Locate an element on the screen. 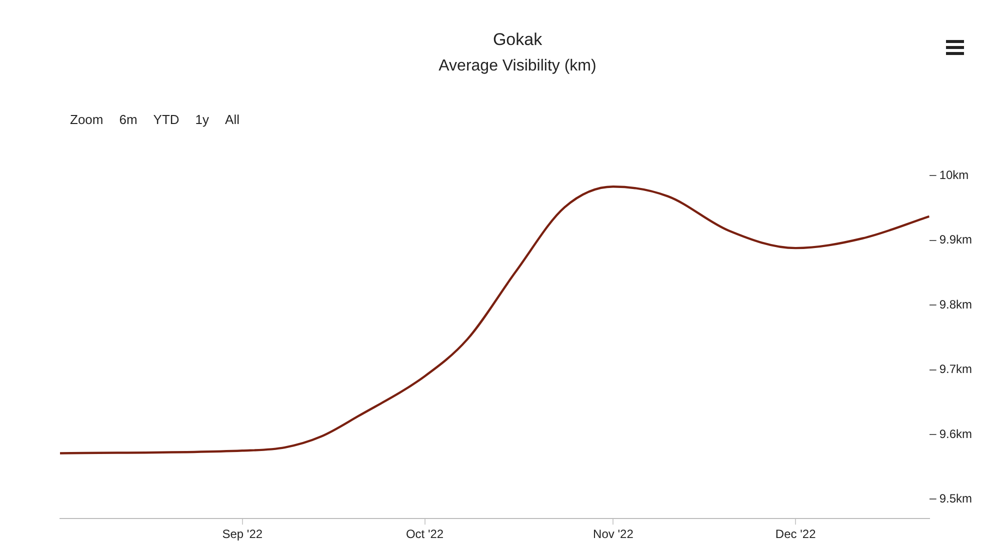 Image resolution: width=995 pixels, height=555 pixels. chart-title: Gokak is located at coordinates (517, 39).